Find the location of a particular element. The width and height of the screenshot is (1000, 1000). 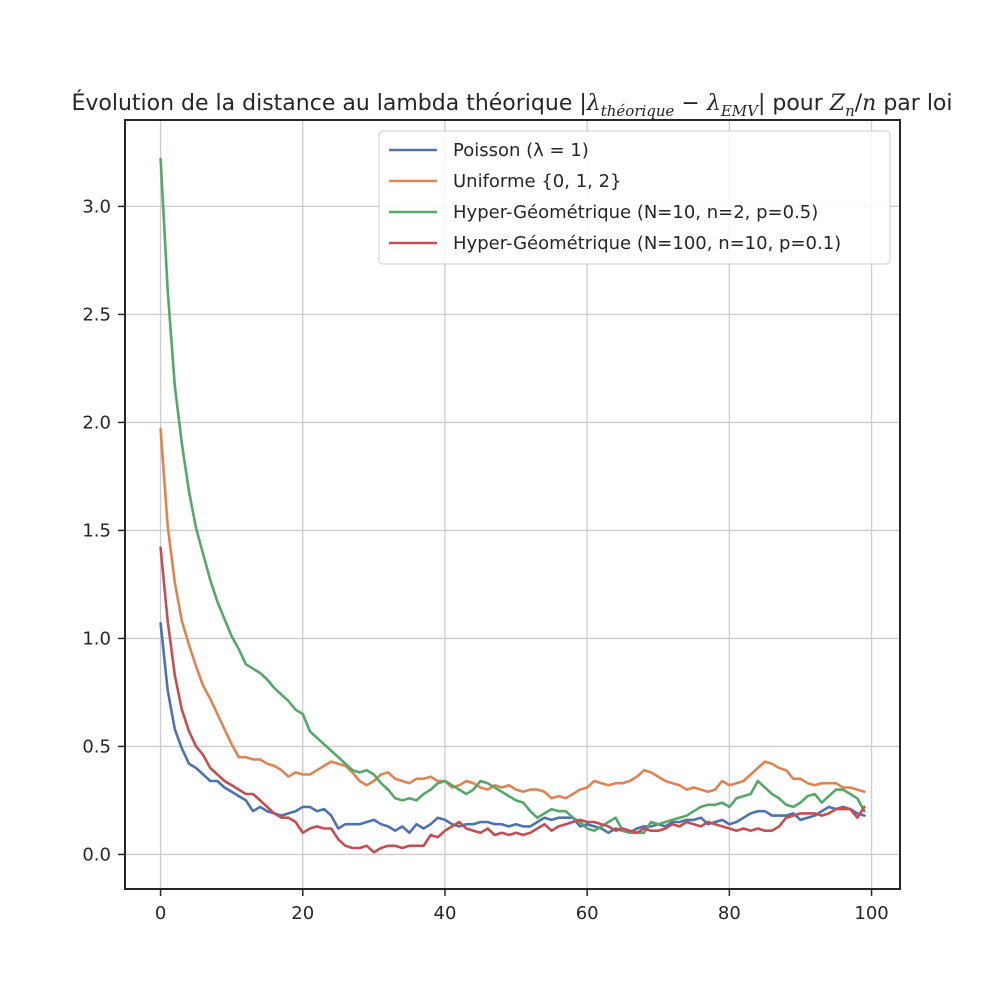

y-tick-label: 1.0 is located at coordinates (96, 638).